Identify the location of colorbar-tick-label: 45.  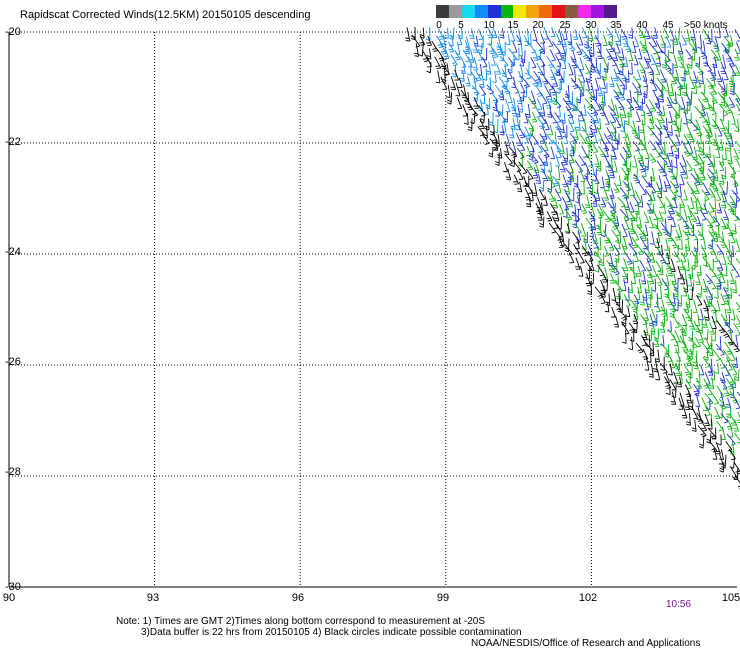
(668, 25).